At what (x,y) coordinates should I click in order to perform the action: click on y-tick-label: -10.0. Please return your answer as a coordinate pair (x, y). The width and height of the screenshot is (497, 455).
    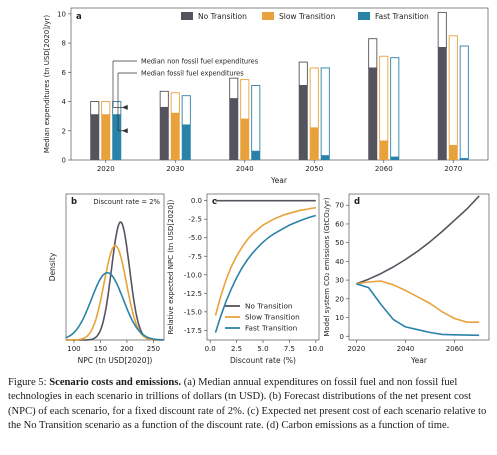
    Looking at the image, I should click on (193, 275).